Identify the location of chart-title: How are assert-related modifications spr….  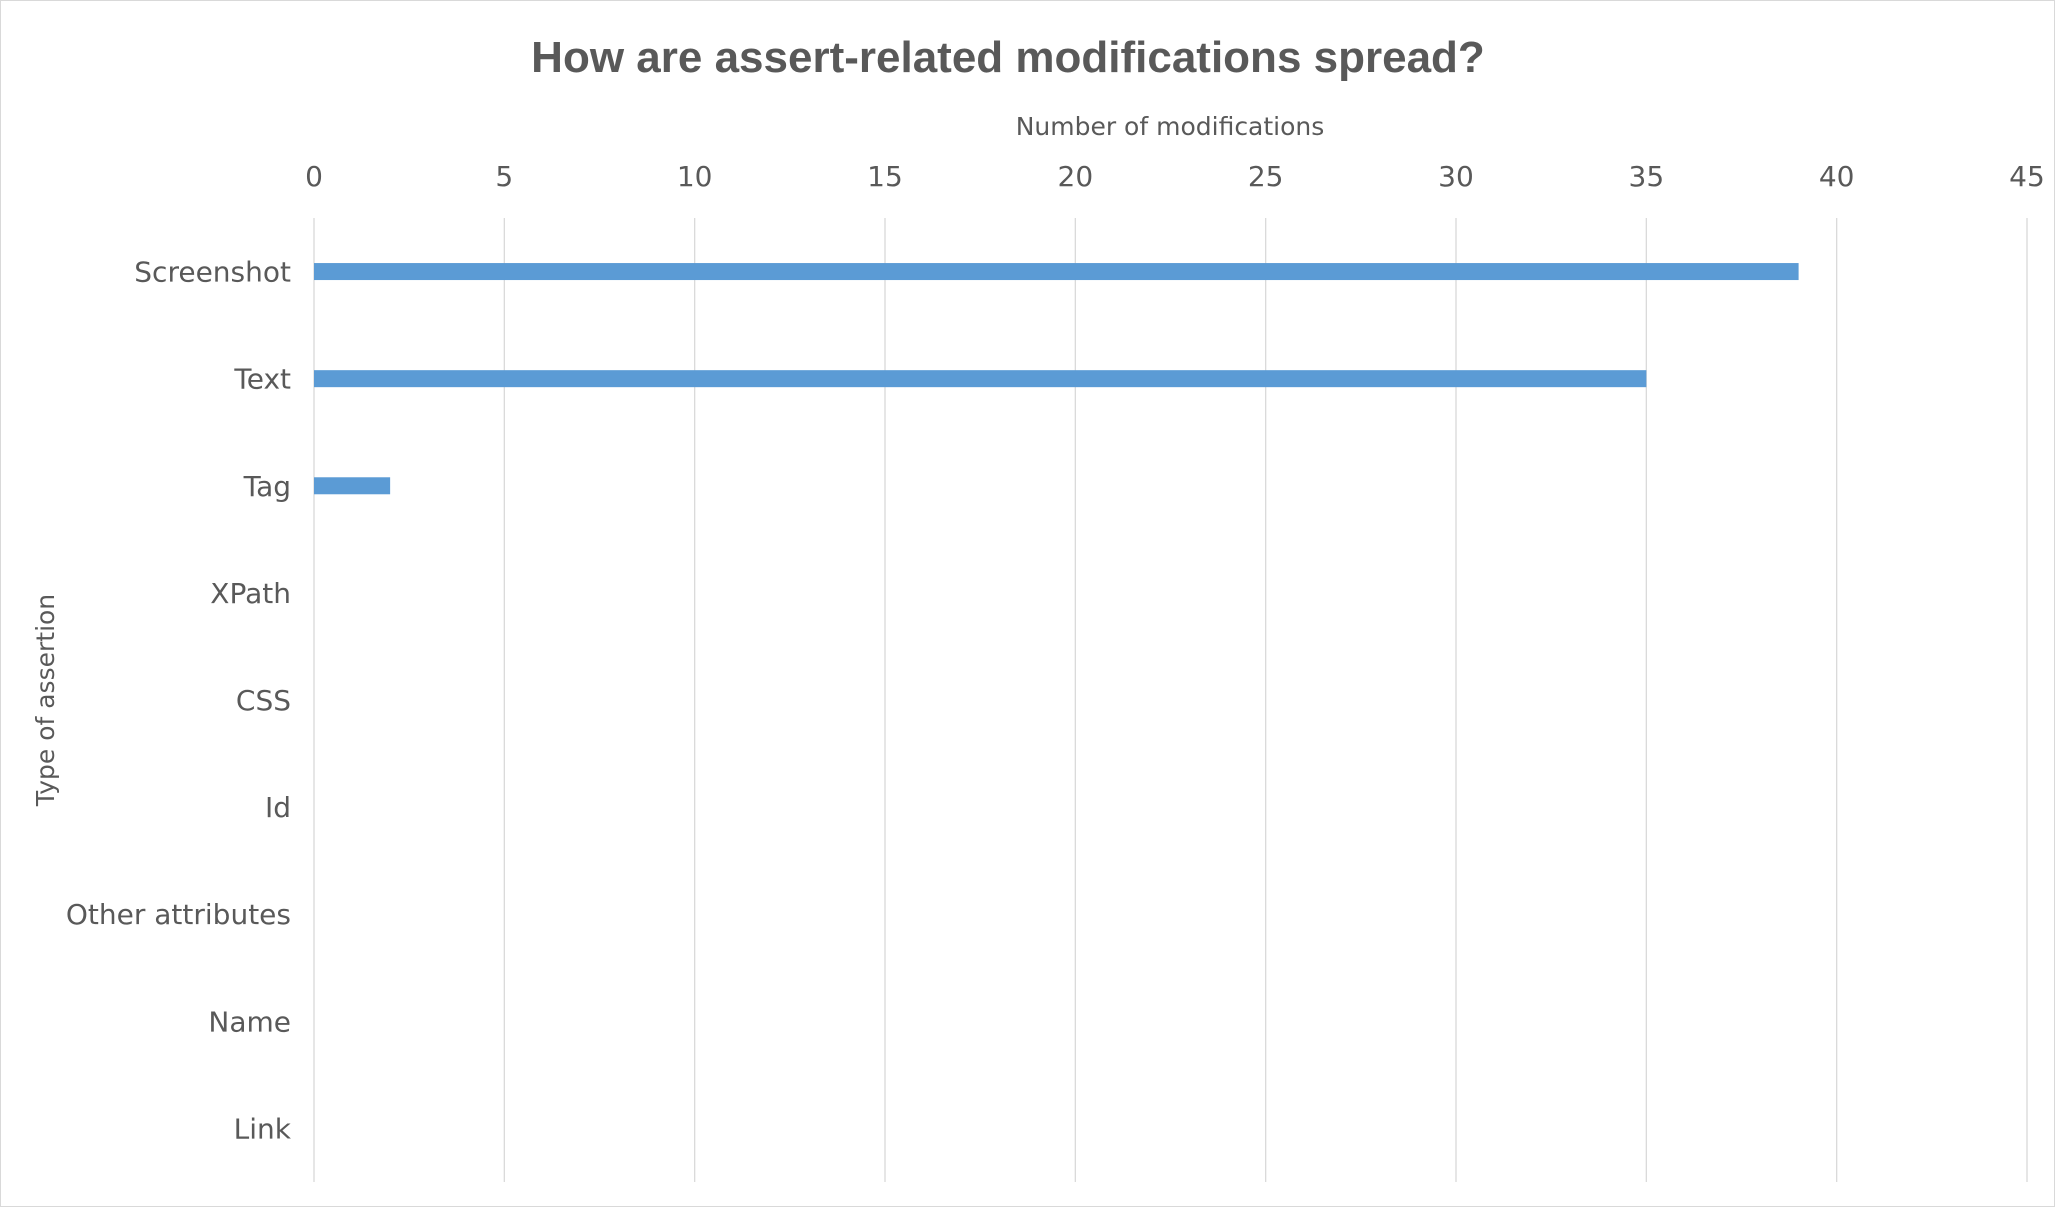
(1008, 57).